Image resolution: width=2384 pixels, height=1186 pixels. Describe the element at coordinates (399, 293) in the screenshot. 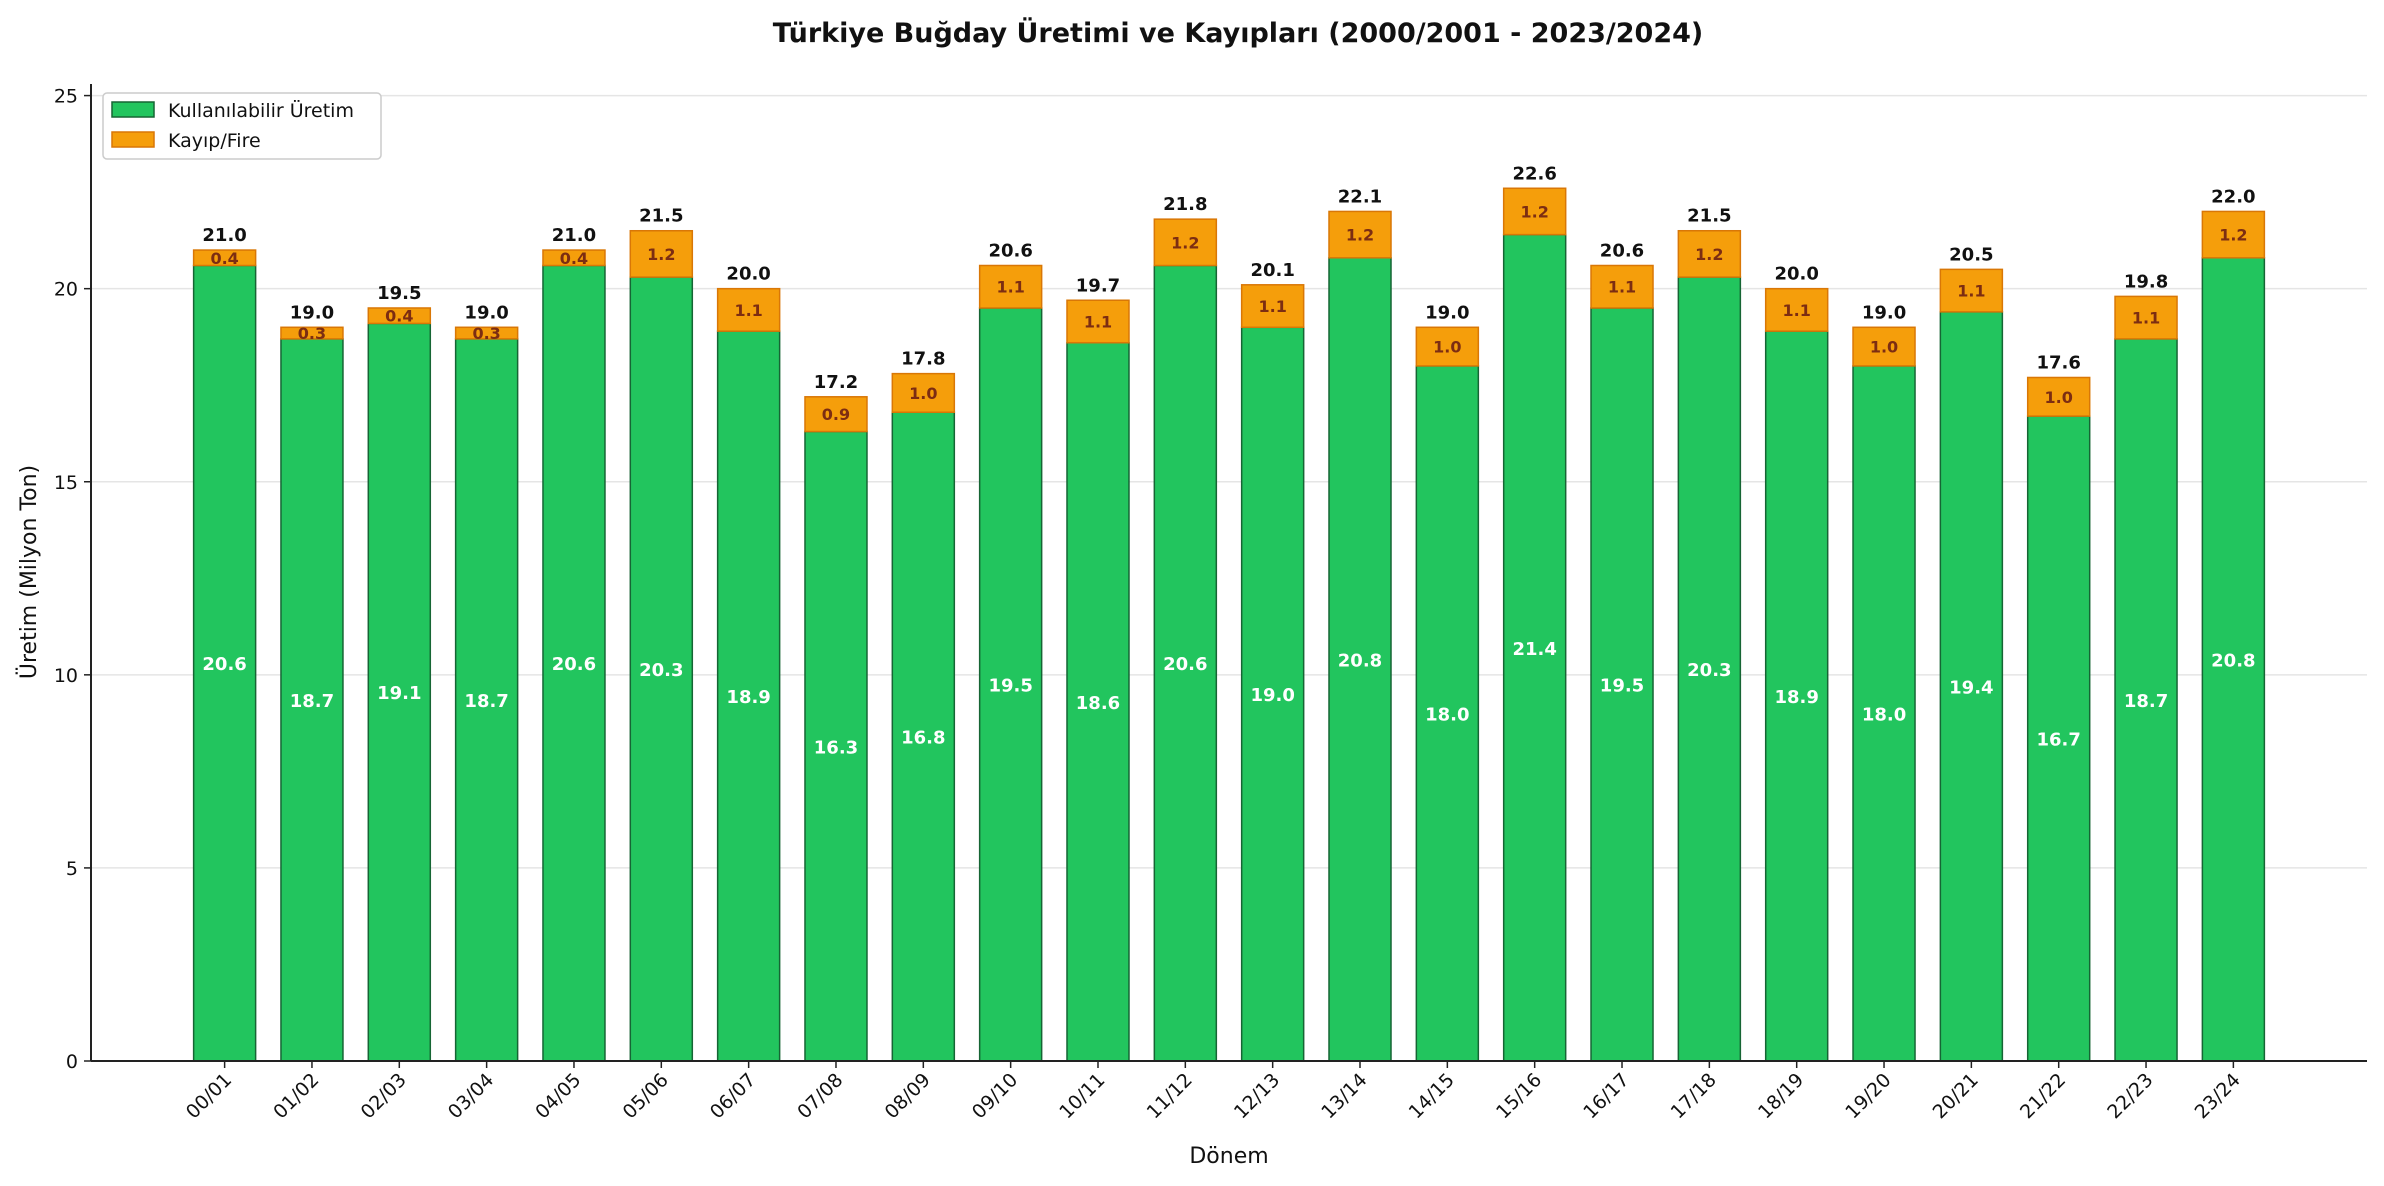

I see `data-label-total: 19.5` at that location.